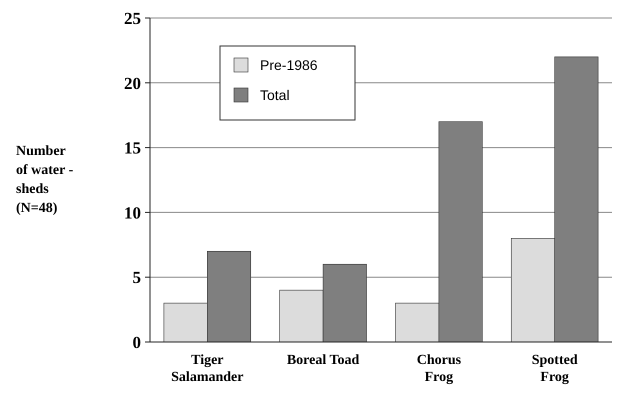  Describe the element at coordinates (207, 369) in the screenshot. I see `x-tick-label: Tiger Salamander` at that location.